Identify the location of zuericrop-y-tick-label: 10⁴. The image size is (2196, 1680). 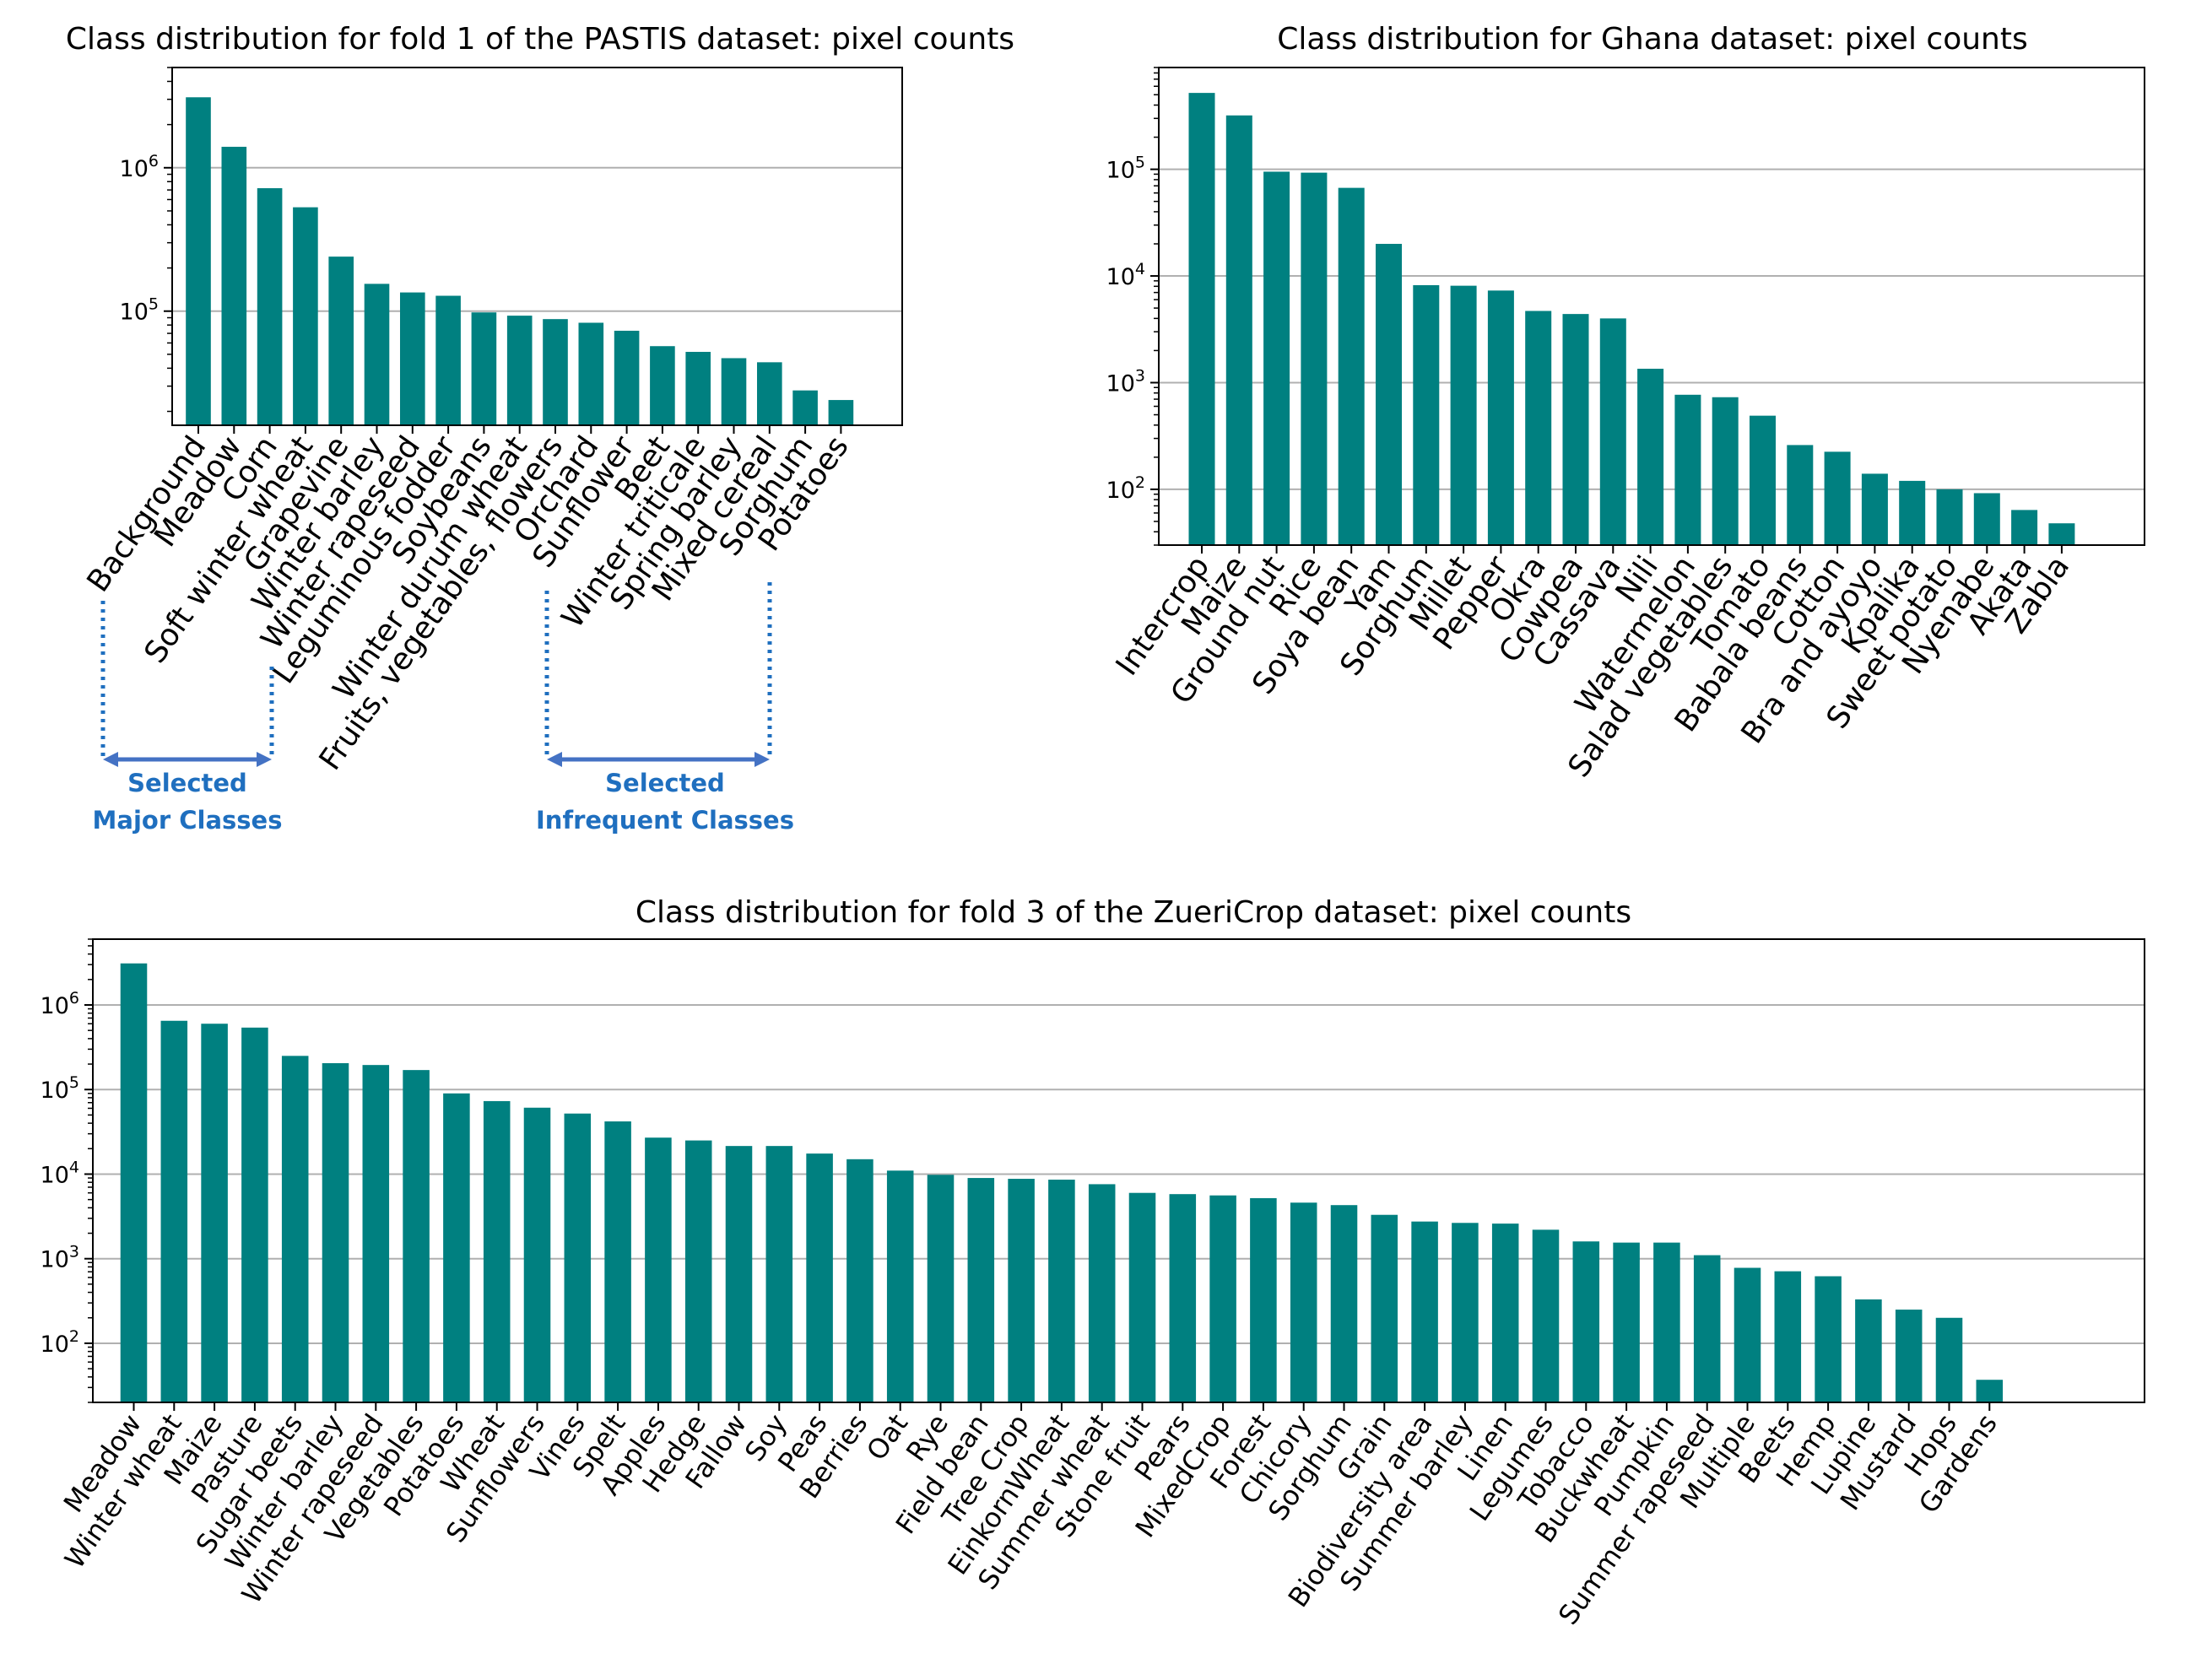
(60, 1173).